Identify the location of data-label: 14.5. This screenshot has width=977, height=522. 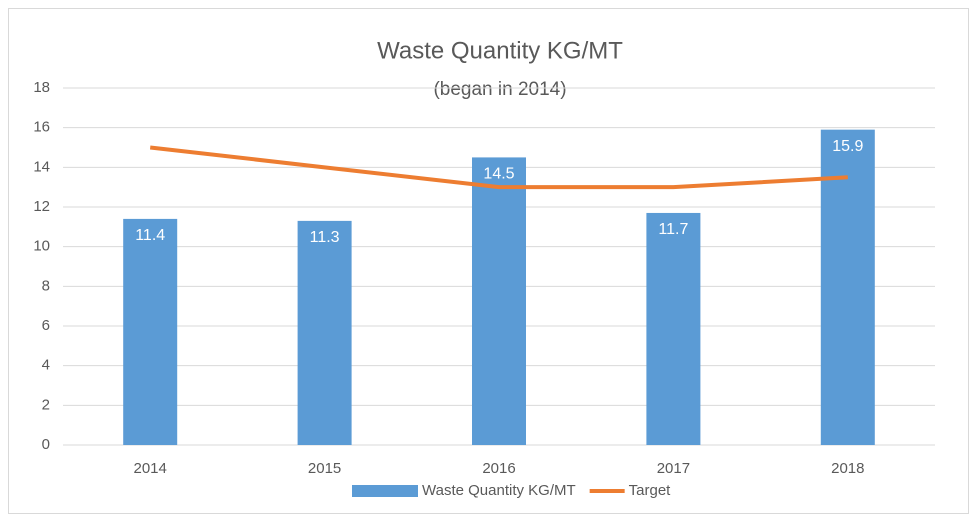
(498, 174).